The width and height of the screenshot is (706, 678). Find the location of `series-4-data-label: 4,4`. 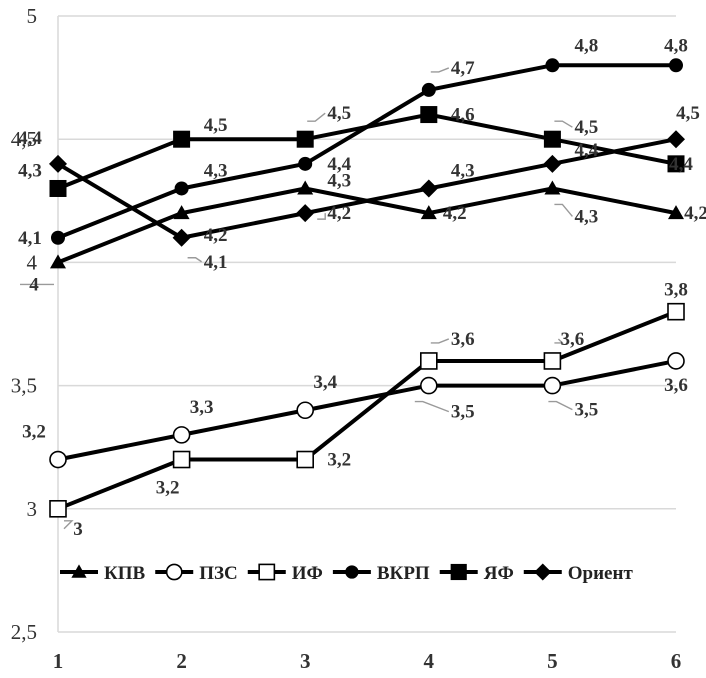

series-4-data-label: 4,4 is located at coordinates (339, 164).